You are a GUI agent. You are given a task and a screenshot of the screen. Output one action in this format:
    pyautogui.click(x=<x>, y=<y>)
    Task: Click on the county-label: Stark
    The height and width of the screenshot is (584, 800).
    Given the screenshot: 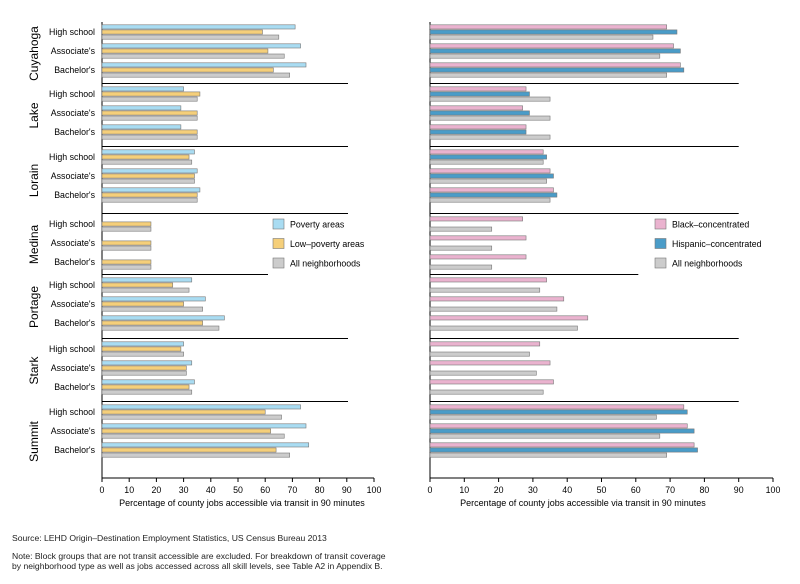 What is the action you would take?
    pyautogui.click(x=34, y=370)
    